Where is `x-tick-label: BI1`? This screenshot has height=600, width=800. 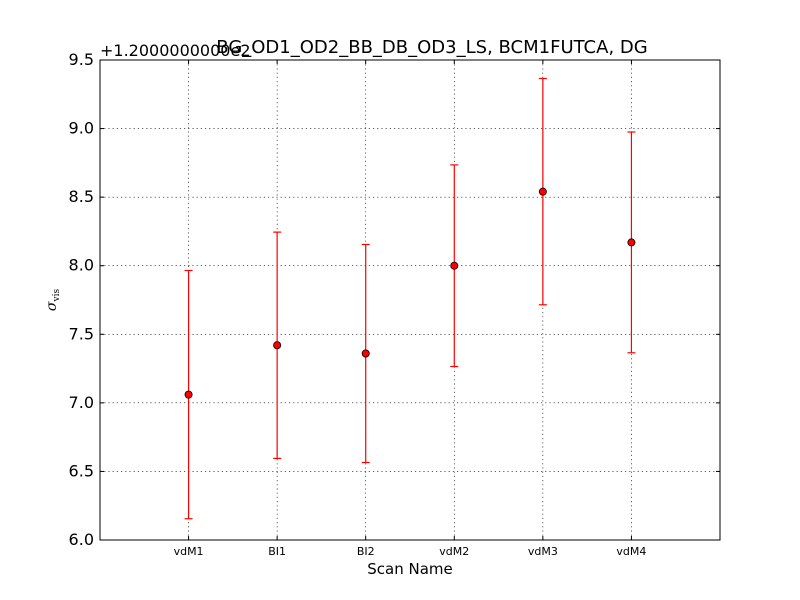 x-tick-label: BI1 is located at coordinates (277, 551).